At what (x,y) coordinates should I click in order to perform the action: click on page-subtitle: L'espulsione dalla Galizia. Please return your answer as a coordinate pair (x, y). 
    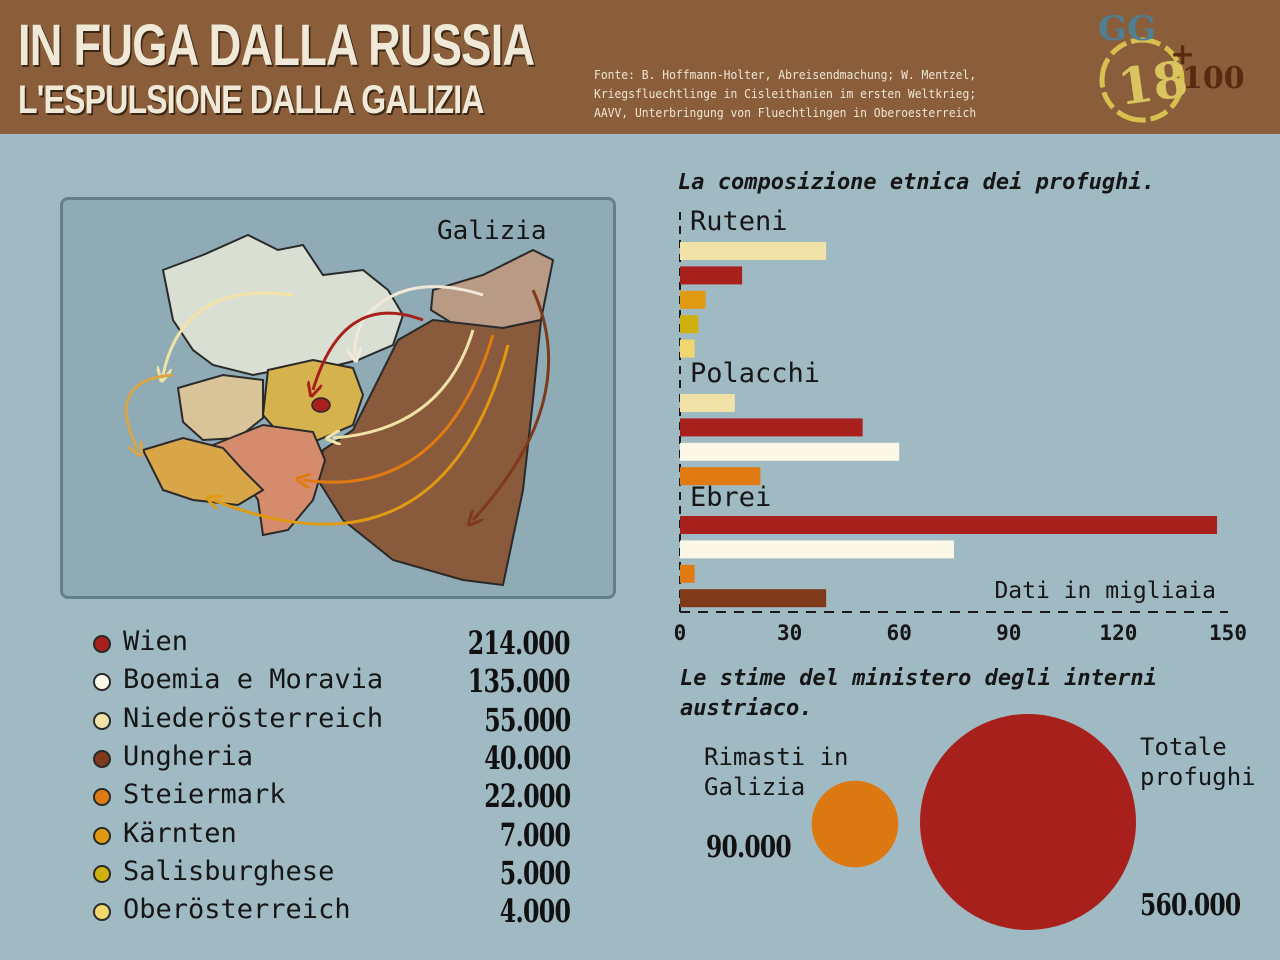
    Looking at the image, I should click on (251, 100).